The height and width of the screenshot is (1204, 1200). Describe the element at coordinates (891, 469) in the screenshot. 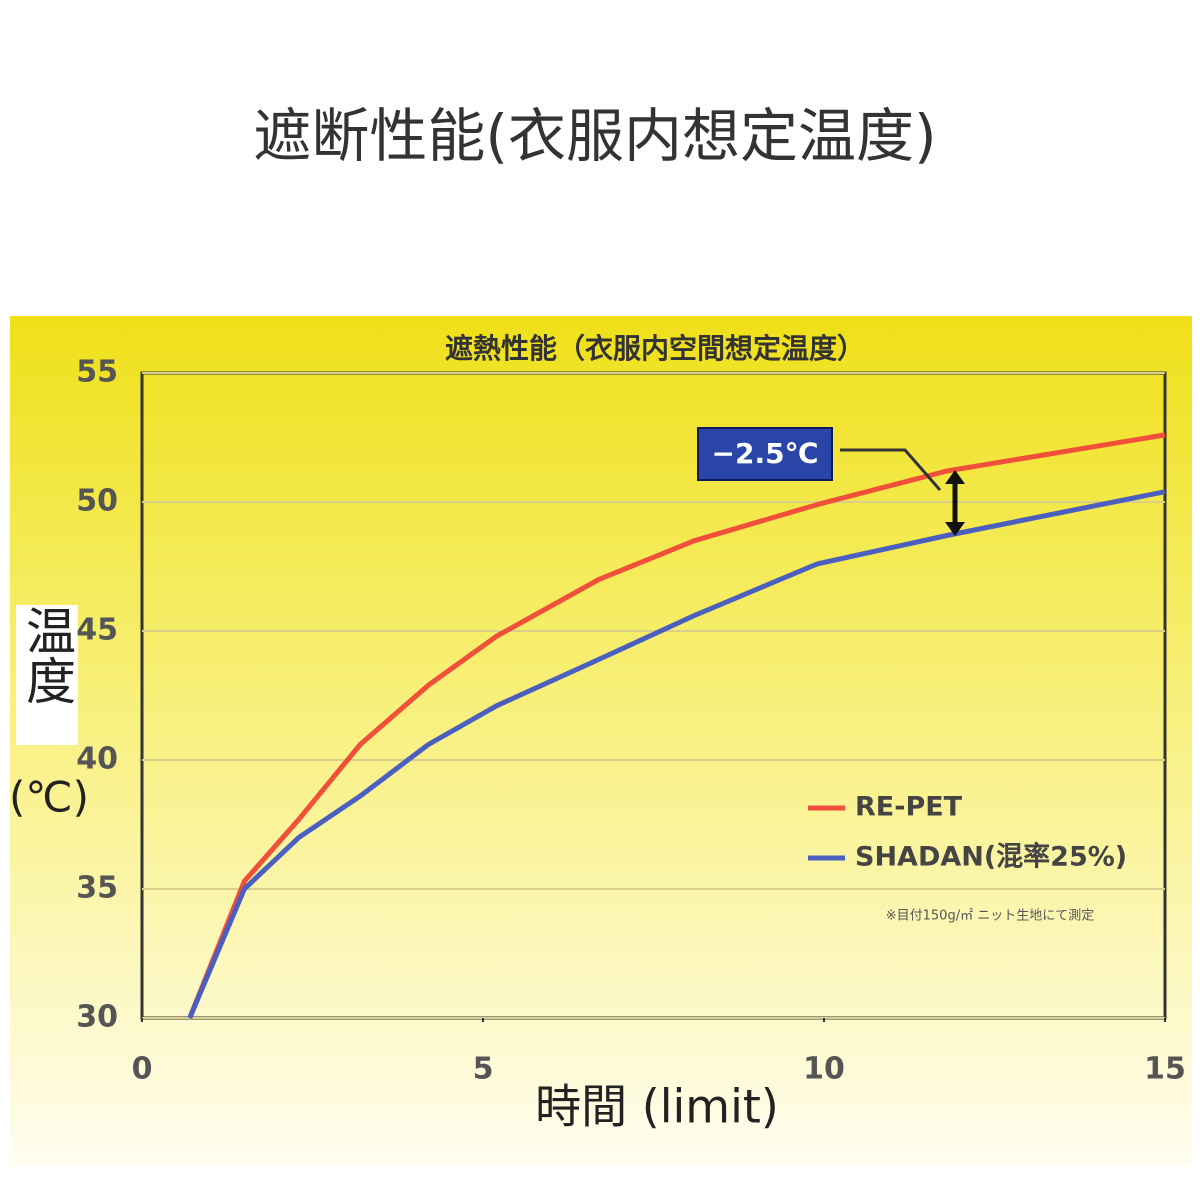

I see `annotation-leader` at that location.